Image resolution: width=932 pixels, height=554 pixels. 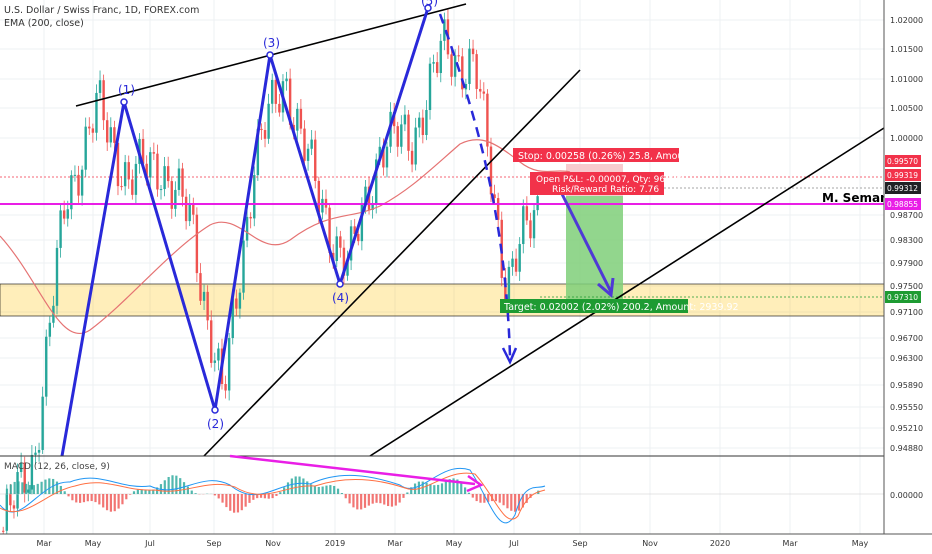 What do you see at coordinates (215, 424) in the screenshot?
I see `wave-label-2: (2)` at bounding box center [215, 424].